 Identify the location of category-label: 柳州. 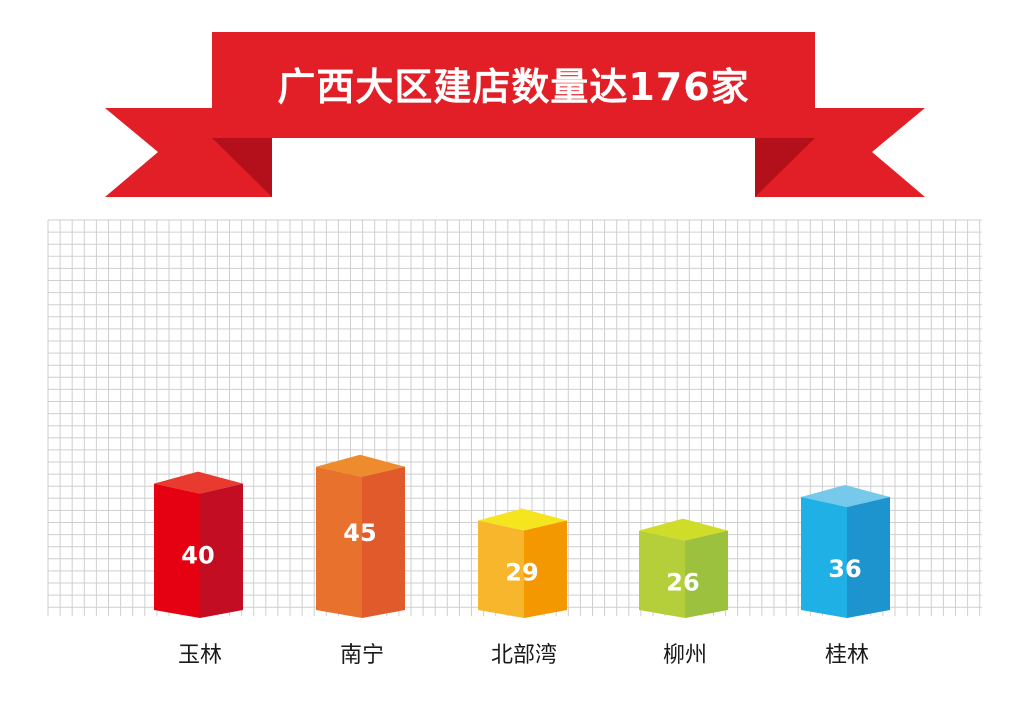
(685, 655).